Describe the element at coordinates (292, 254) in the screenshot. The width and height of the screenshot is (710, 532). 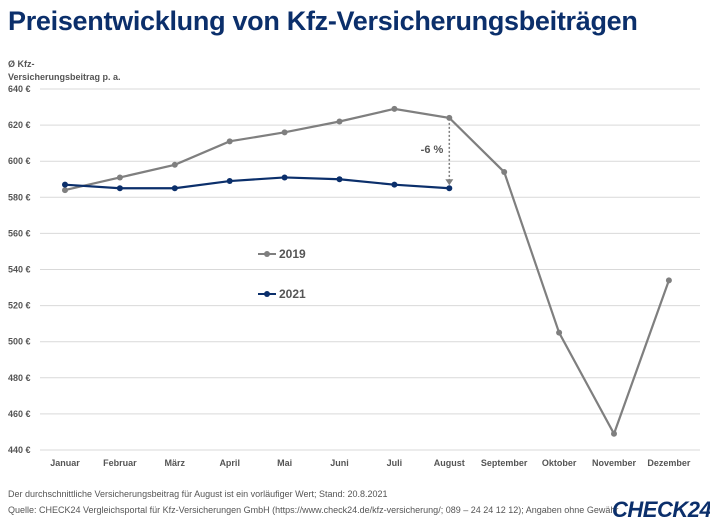
I see `legend-label-2019: 2019` at that location.